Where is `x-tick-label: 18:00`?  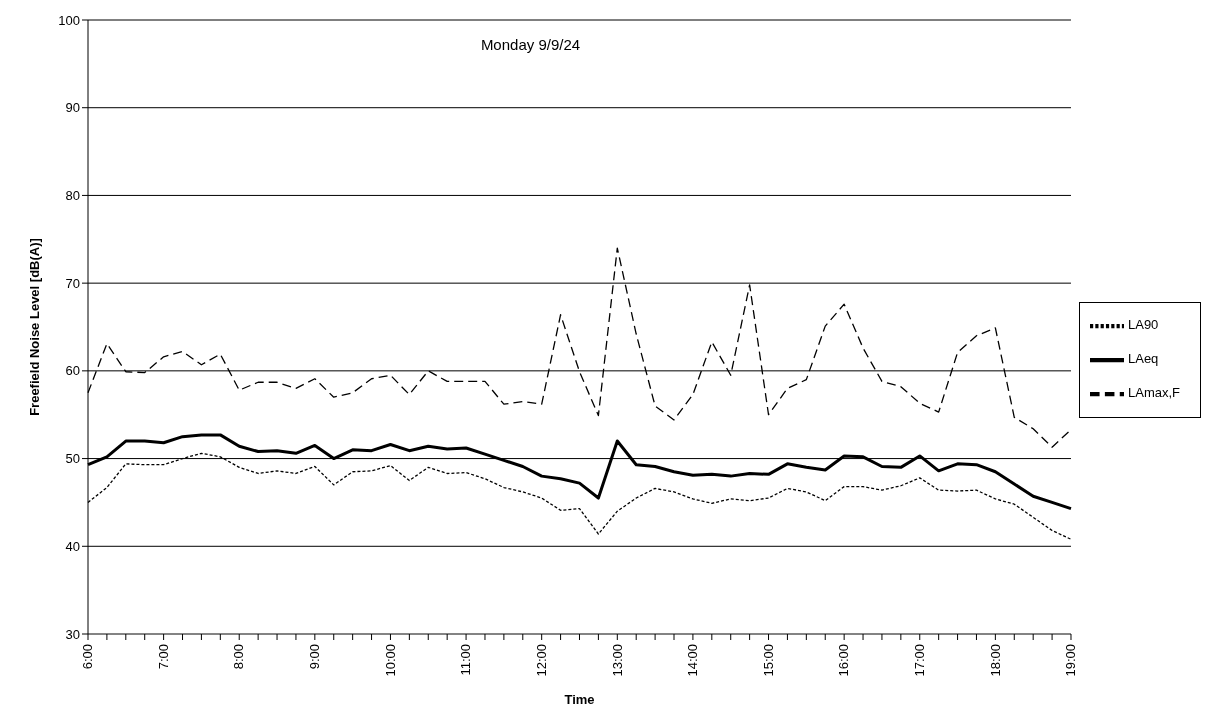 x-tick-label: 18:00 is located at coordinates (995, 660).